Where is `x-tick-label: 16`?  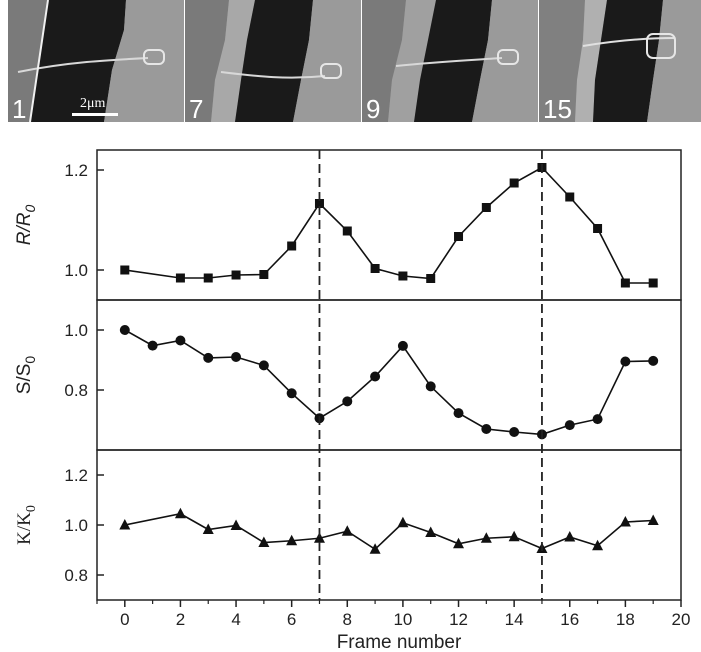
x-tick-label: 16 is located at coordinates (569, 619).